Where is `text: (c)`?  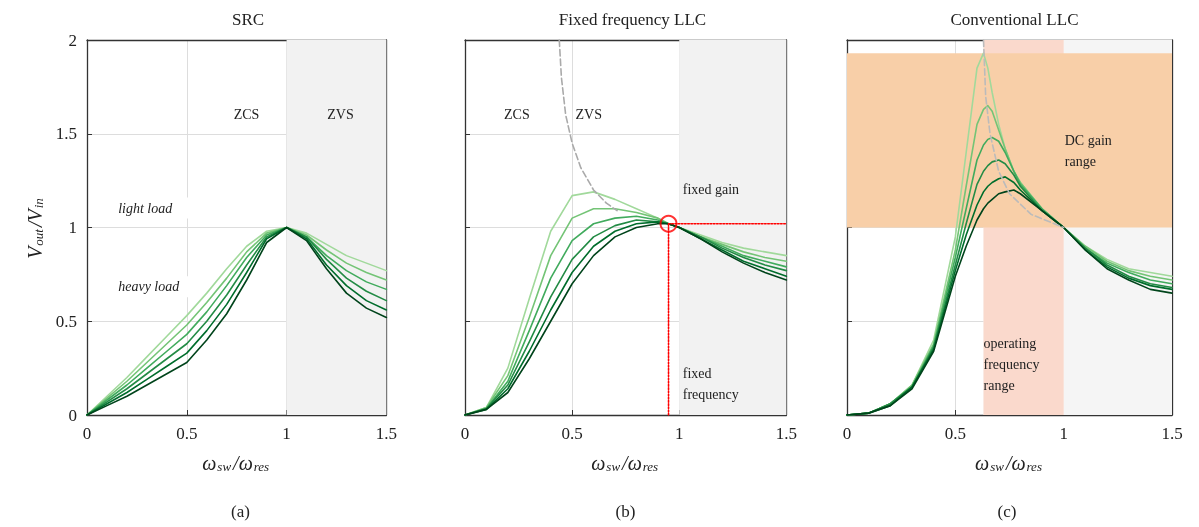 text: (c) is located at coordinates (1007, 511).